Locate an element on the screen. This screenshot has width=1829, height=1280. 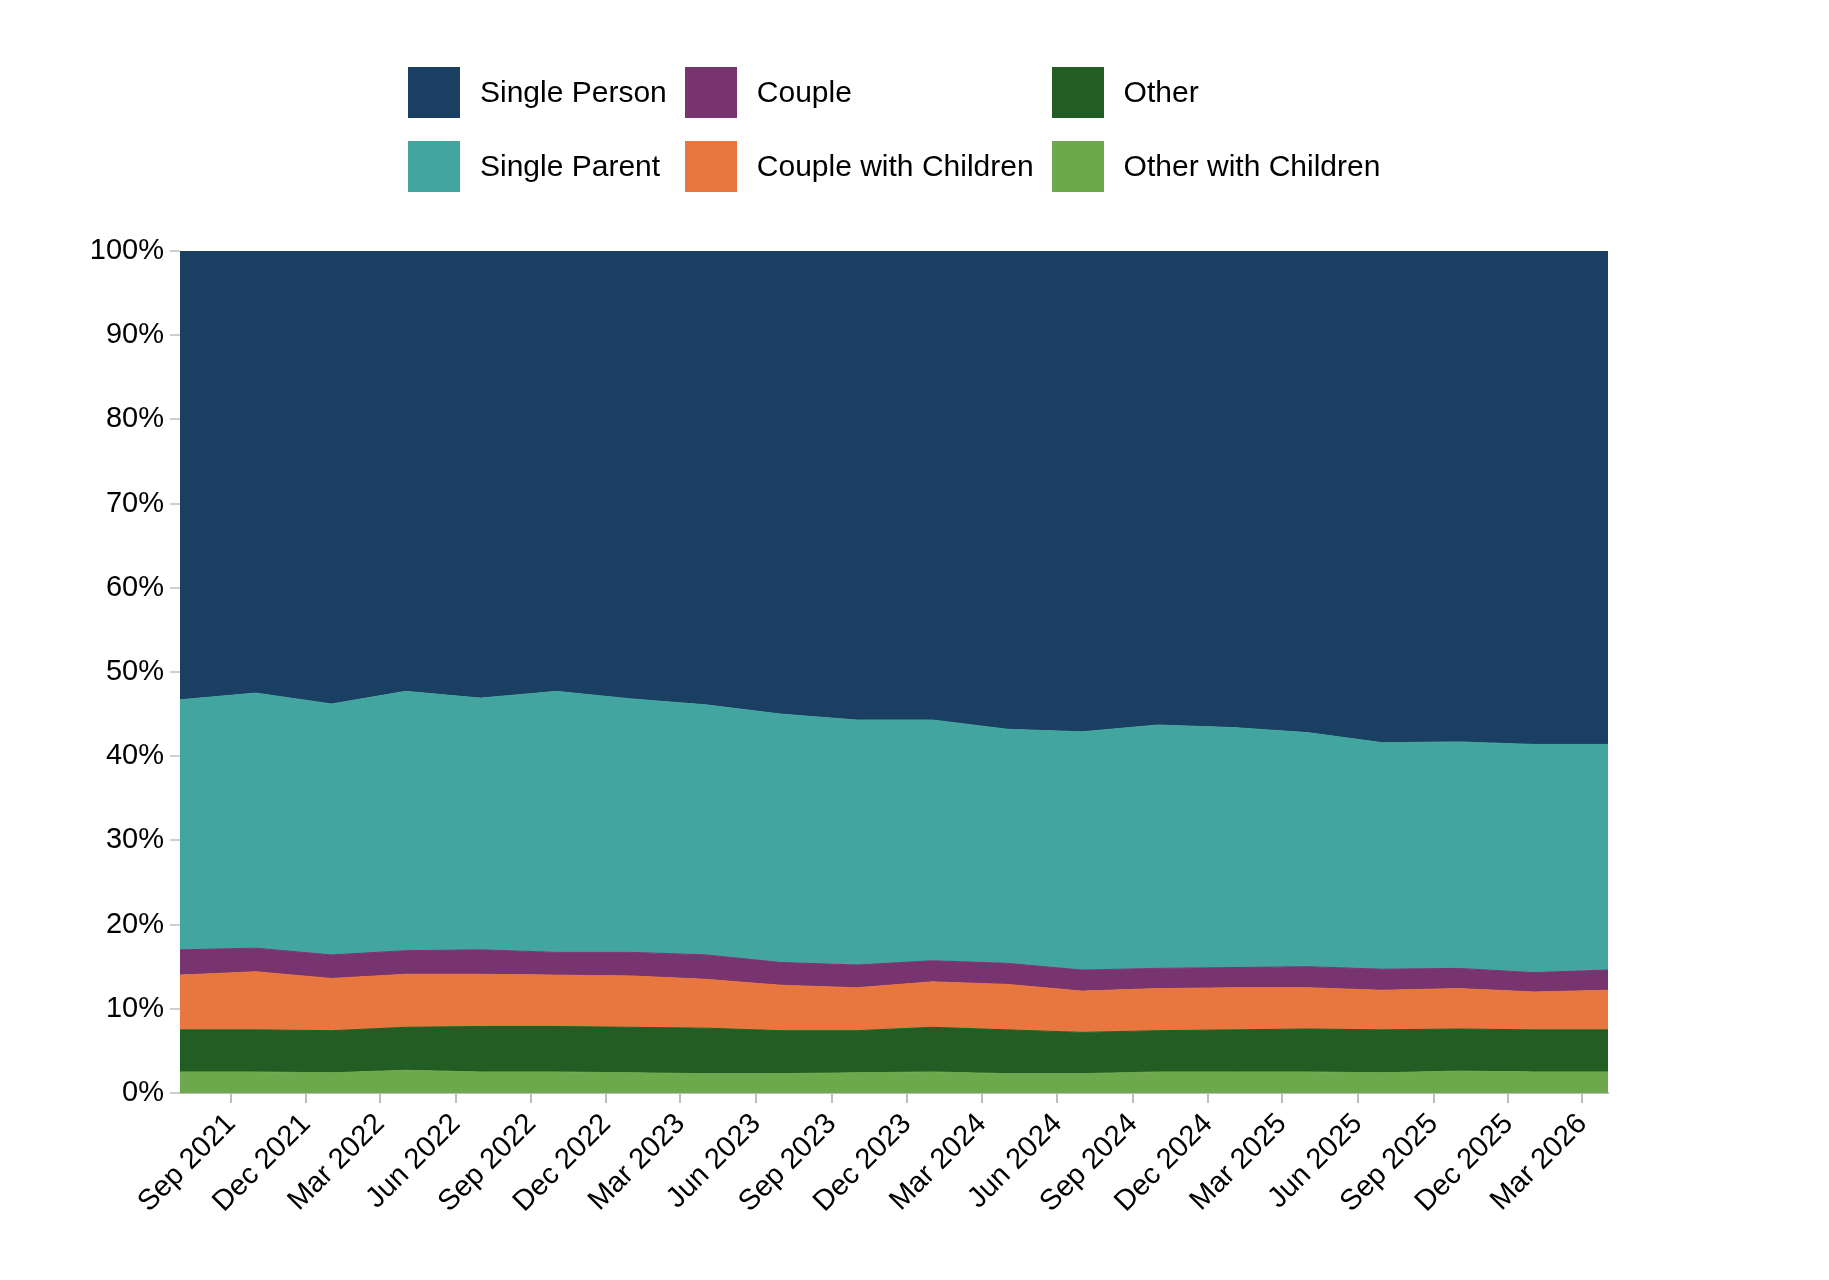
y-tick-label: 100% is located at coordinates (126, 249).